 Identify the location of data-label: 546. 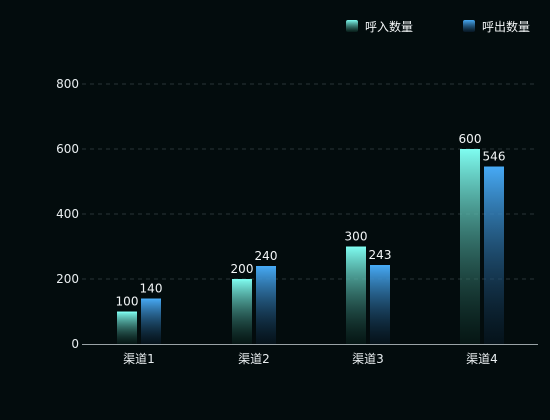
(494, 157).